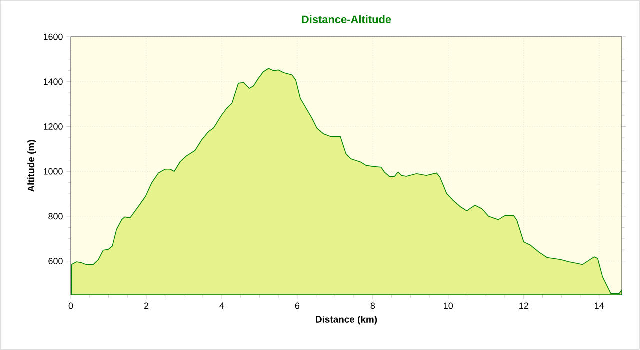 The height and width of the screenshot is (350, 640). I want to click on x-tick-label: 10, so click(449, 306).